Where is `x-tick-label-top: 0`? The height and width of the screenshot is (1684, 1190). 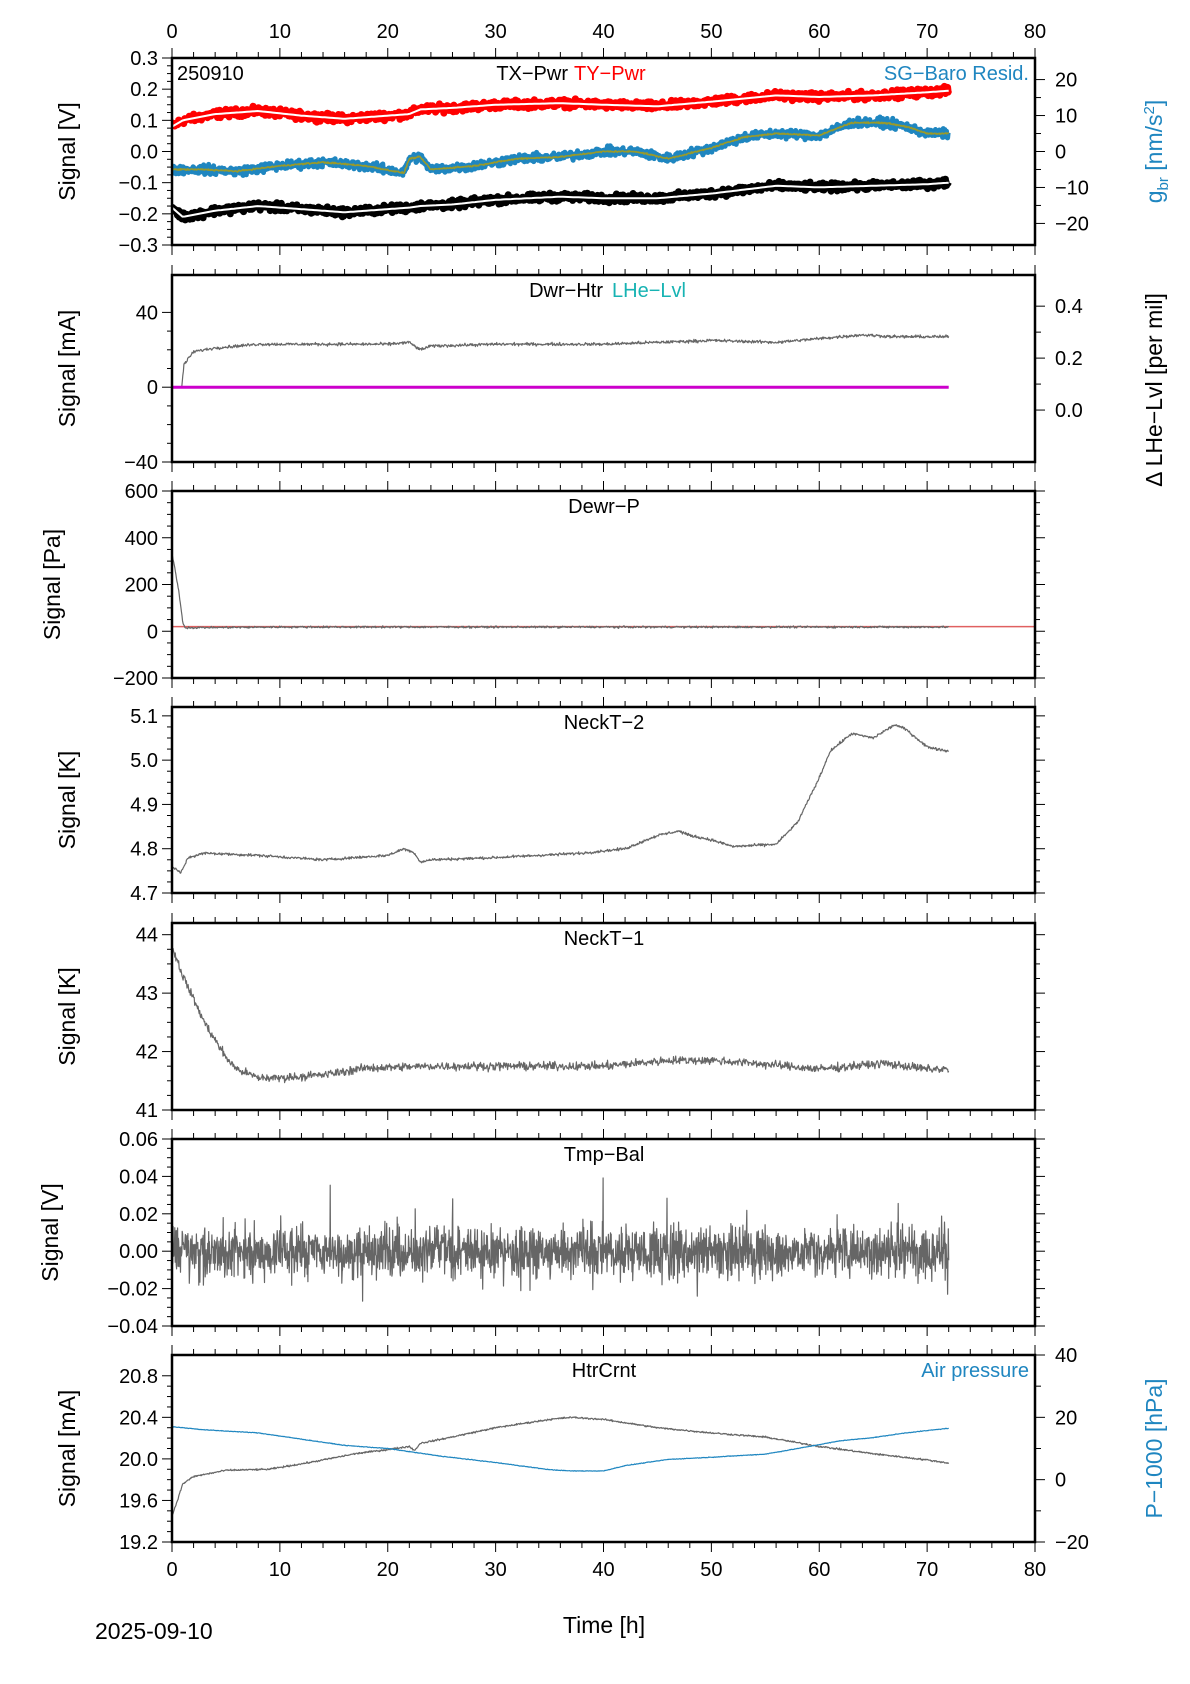 x-tick-label-top: 0 is located at coordinates (171, 32).